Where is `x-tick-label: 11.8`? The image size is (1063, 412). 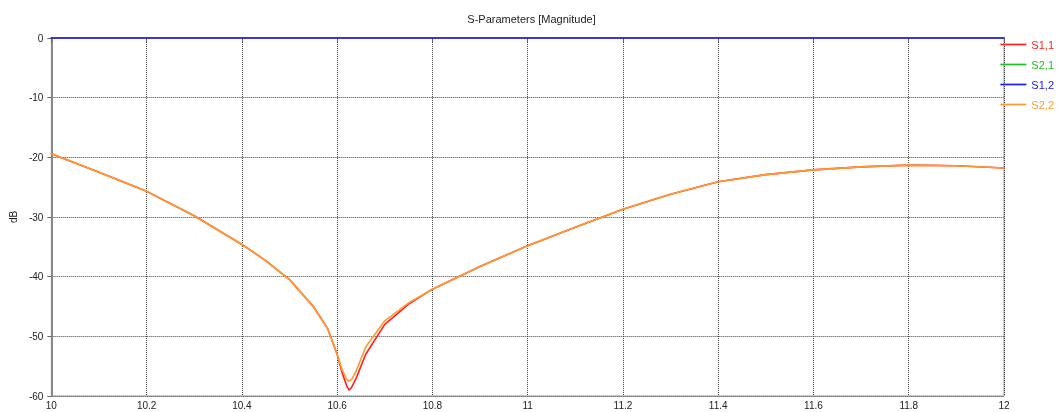 x-tick-label: 11.8 is located at coordinates (909, 405).